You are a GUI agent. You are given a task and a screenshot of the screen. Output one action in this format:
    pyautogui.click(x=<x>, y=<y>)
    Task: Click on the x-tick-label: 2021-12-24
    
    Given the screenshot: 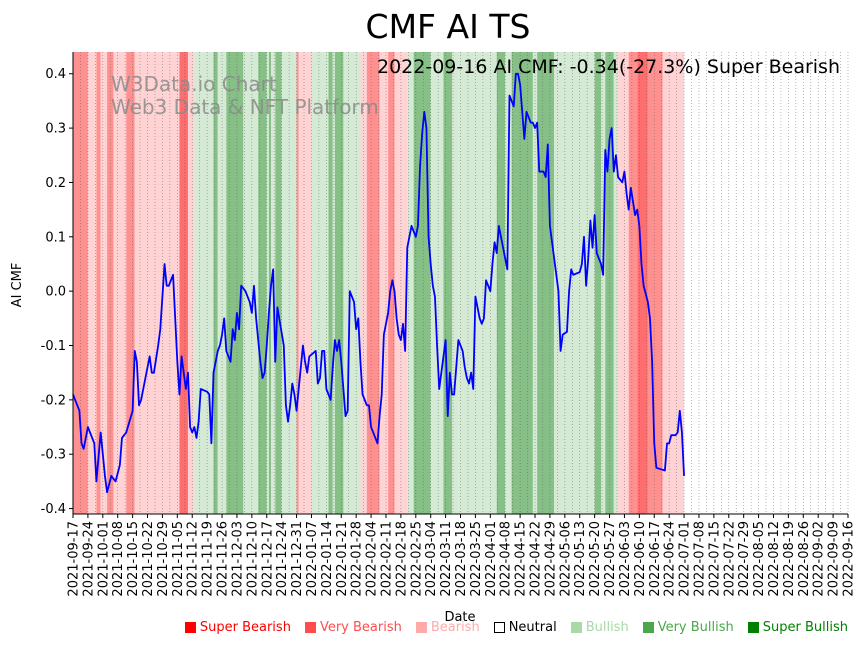 What is the action you would take?
    pyautogui.click(x=282, y=559)
    